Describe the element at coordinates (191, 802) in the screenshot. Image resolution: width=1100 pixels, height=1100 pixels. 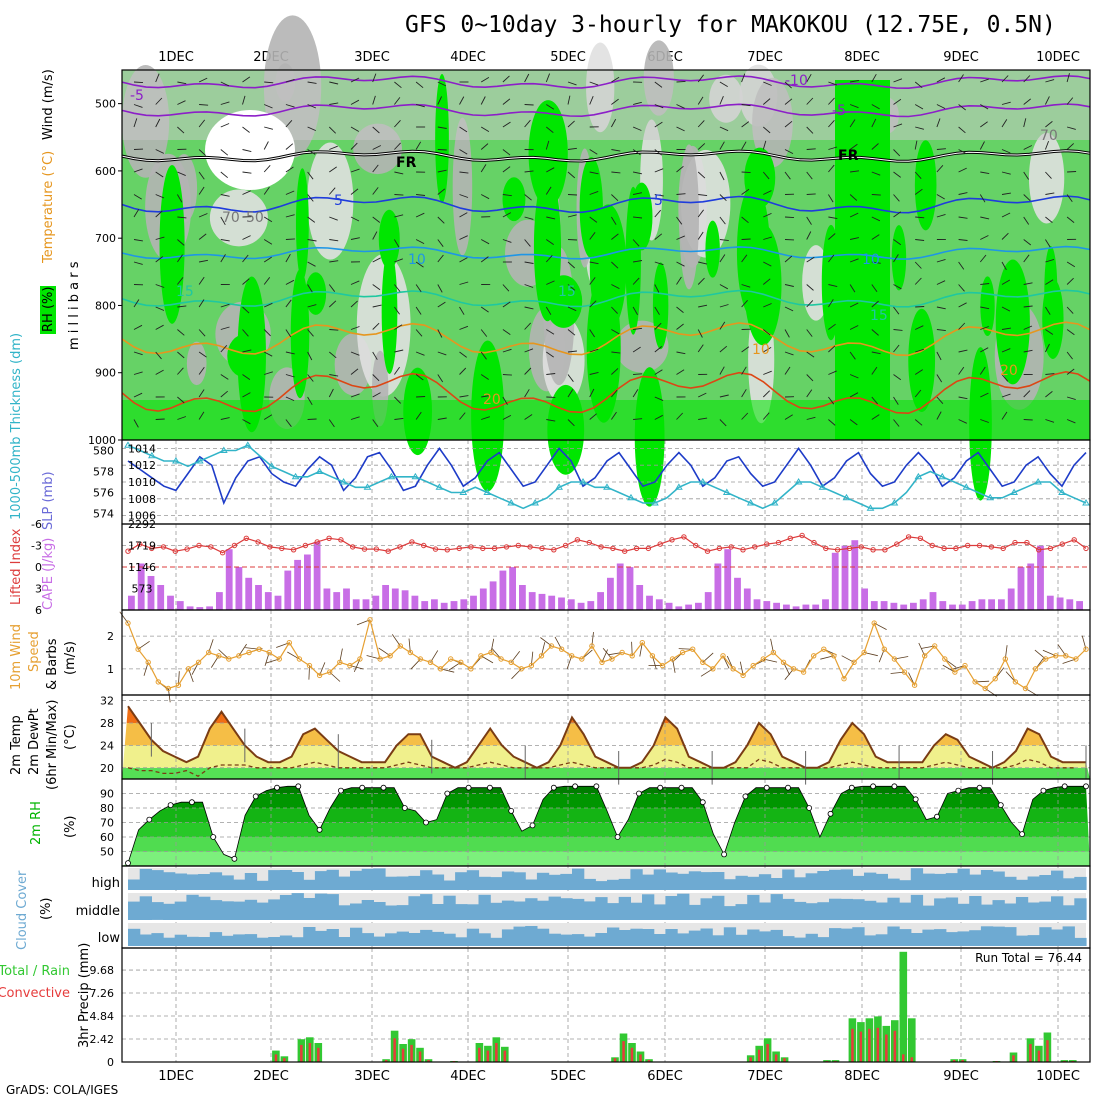
I see `rh-marker` at that location.